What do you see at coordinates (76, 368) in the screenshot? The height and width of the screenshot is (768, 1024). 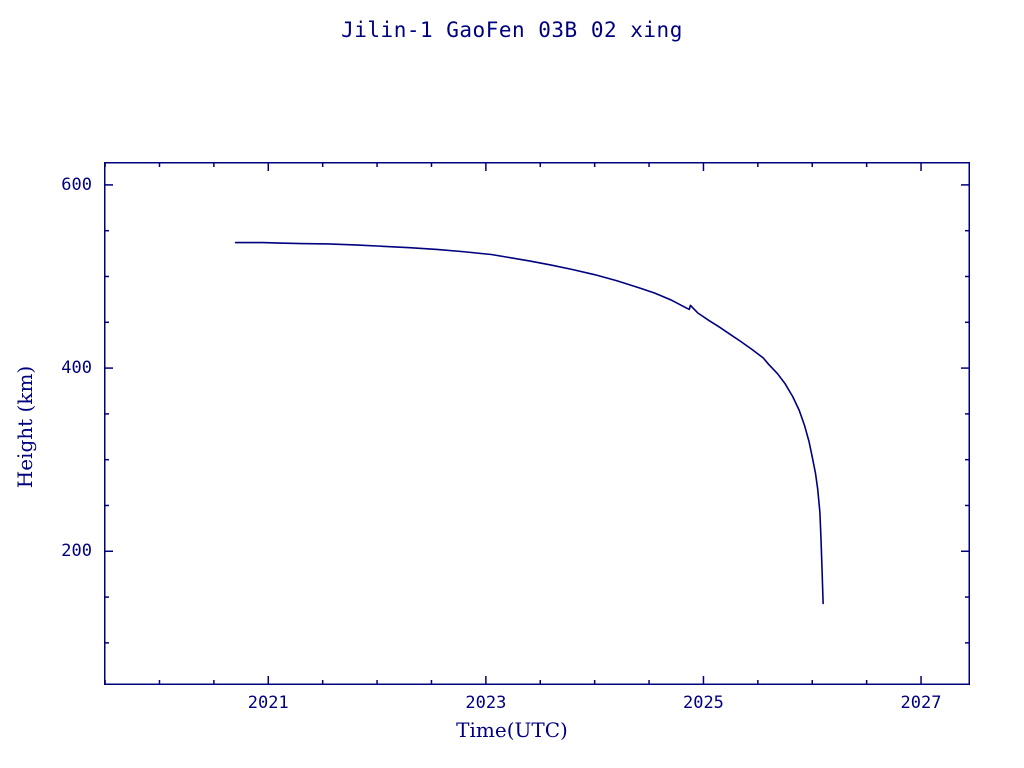 I see `y-tick-label: 400` at bounding box center [76, 368].